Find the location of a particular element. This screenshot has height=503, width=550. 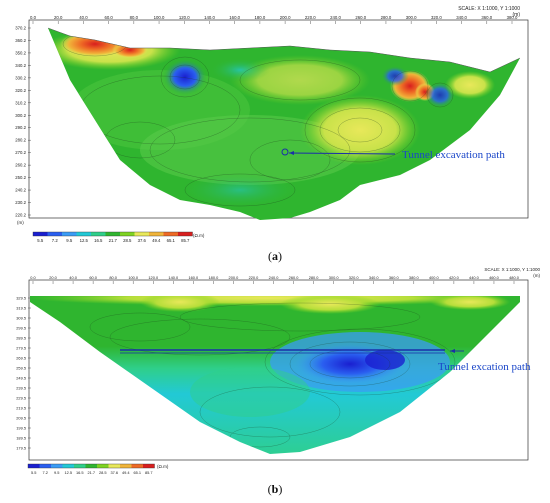

colorbar-unit-a: (Ω.m) is located at coordinates (199, 235).